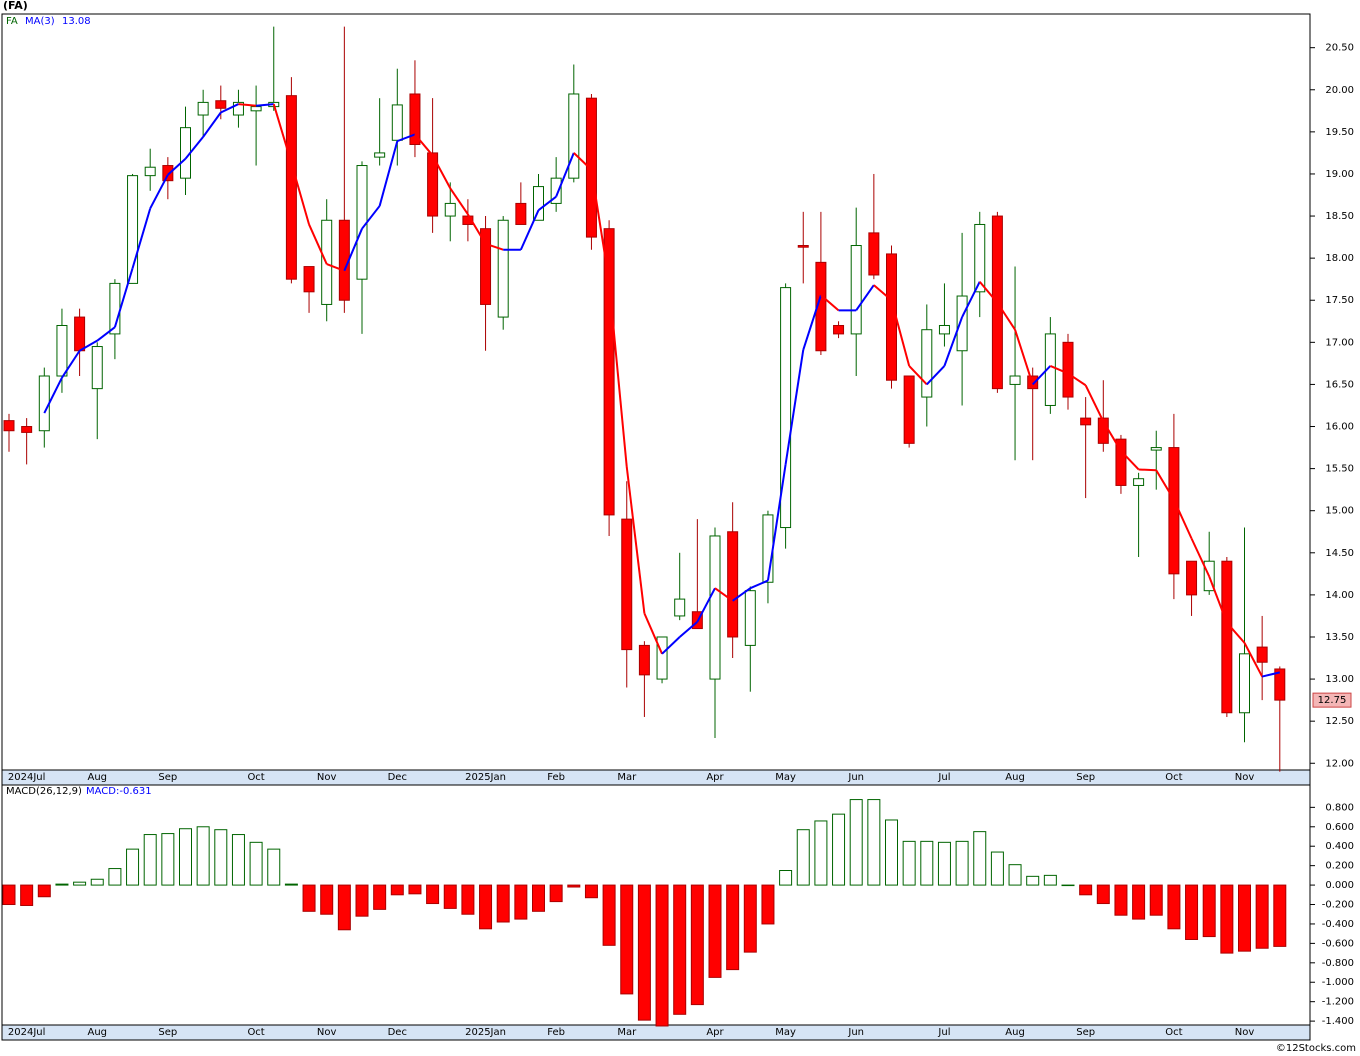 The image size is (1360, 1056). I want to click on legend-ma: MA(3), so click(40, 21).